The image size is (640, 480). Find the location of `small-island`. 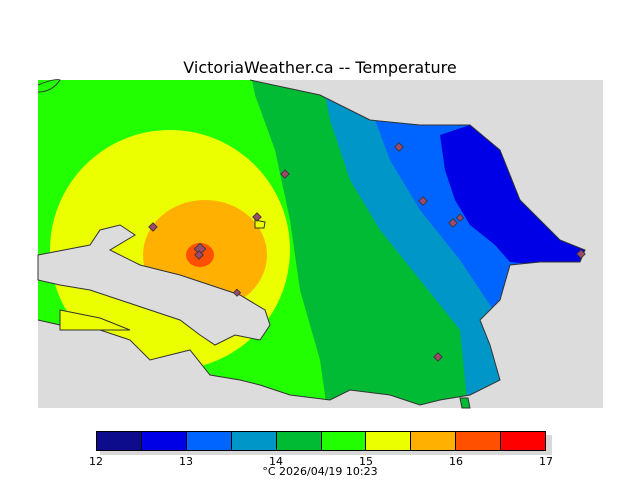

small-island is located at coordinates (260, 224).